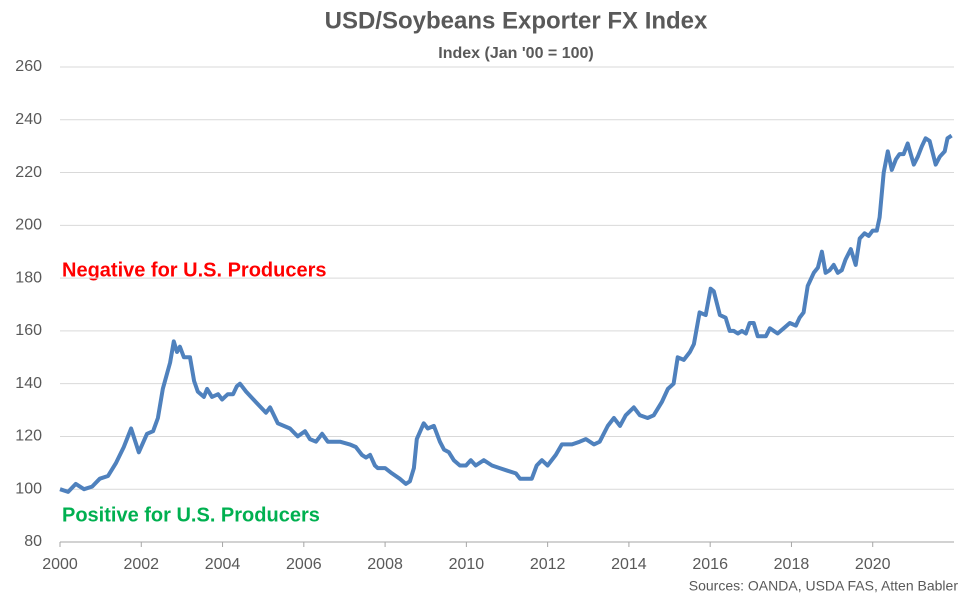 The height and width of the screenshot is (601, 975). I want to click on x-tick-label: 2018, so click(792, 564).